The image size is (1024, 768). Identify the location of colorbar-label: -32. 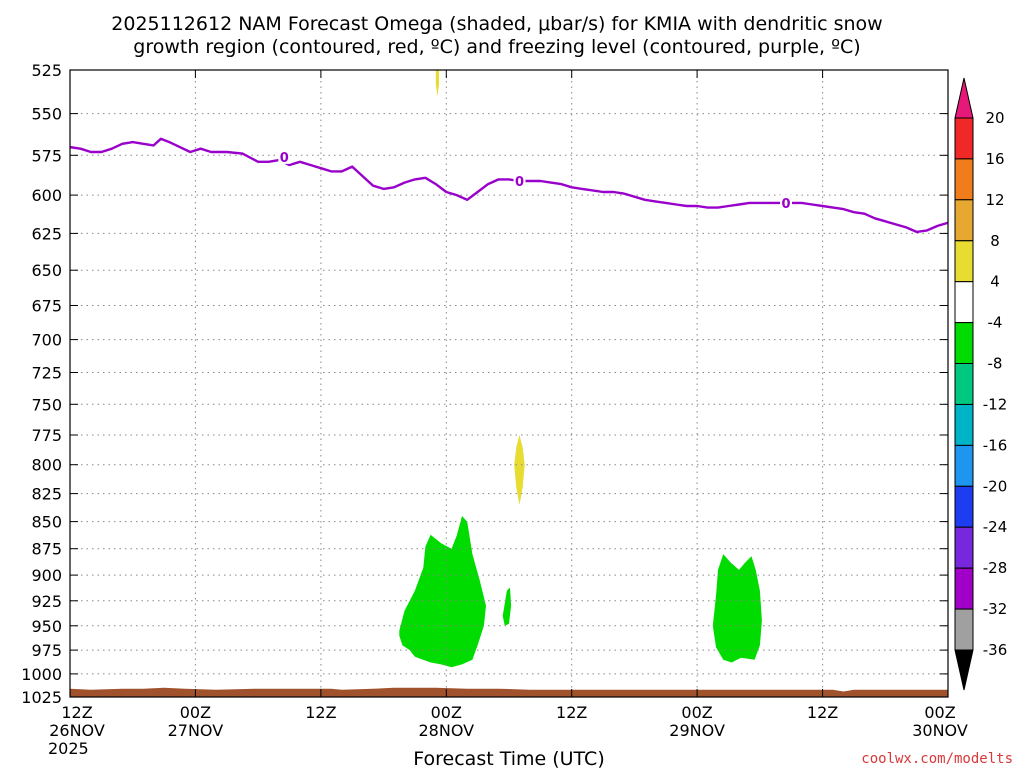
(995, 609).